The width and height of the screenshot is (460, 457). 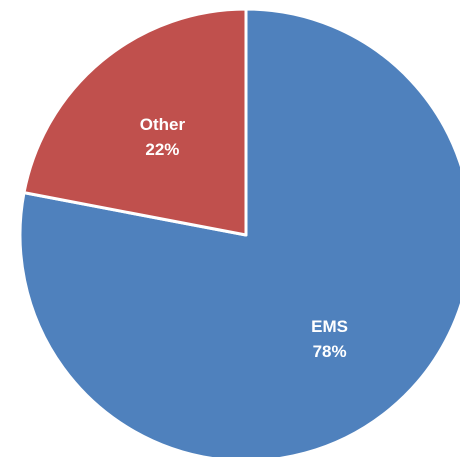 What do you see at coordinates (330, 351) in the screenshot?
I see `data-label-percent: 78%` at bounding box center [330, 351].